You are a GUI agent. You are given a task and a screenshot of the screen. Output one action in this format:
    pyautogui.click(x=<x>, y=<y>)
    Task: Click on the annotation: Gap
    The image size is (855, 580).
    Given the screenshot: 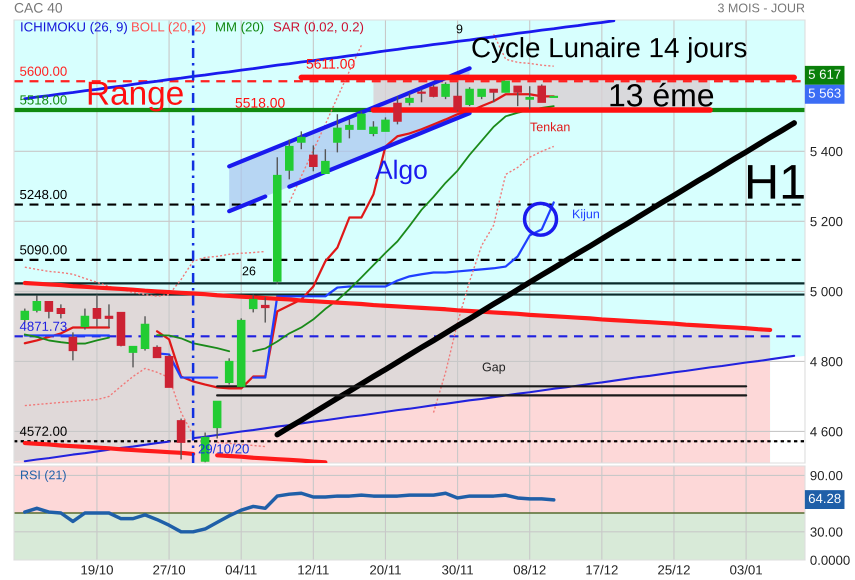 What is the action you would take?
    pyautogui.click(x=494, y=368)
    